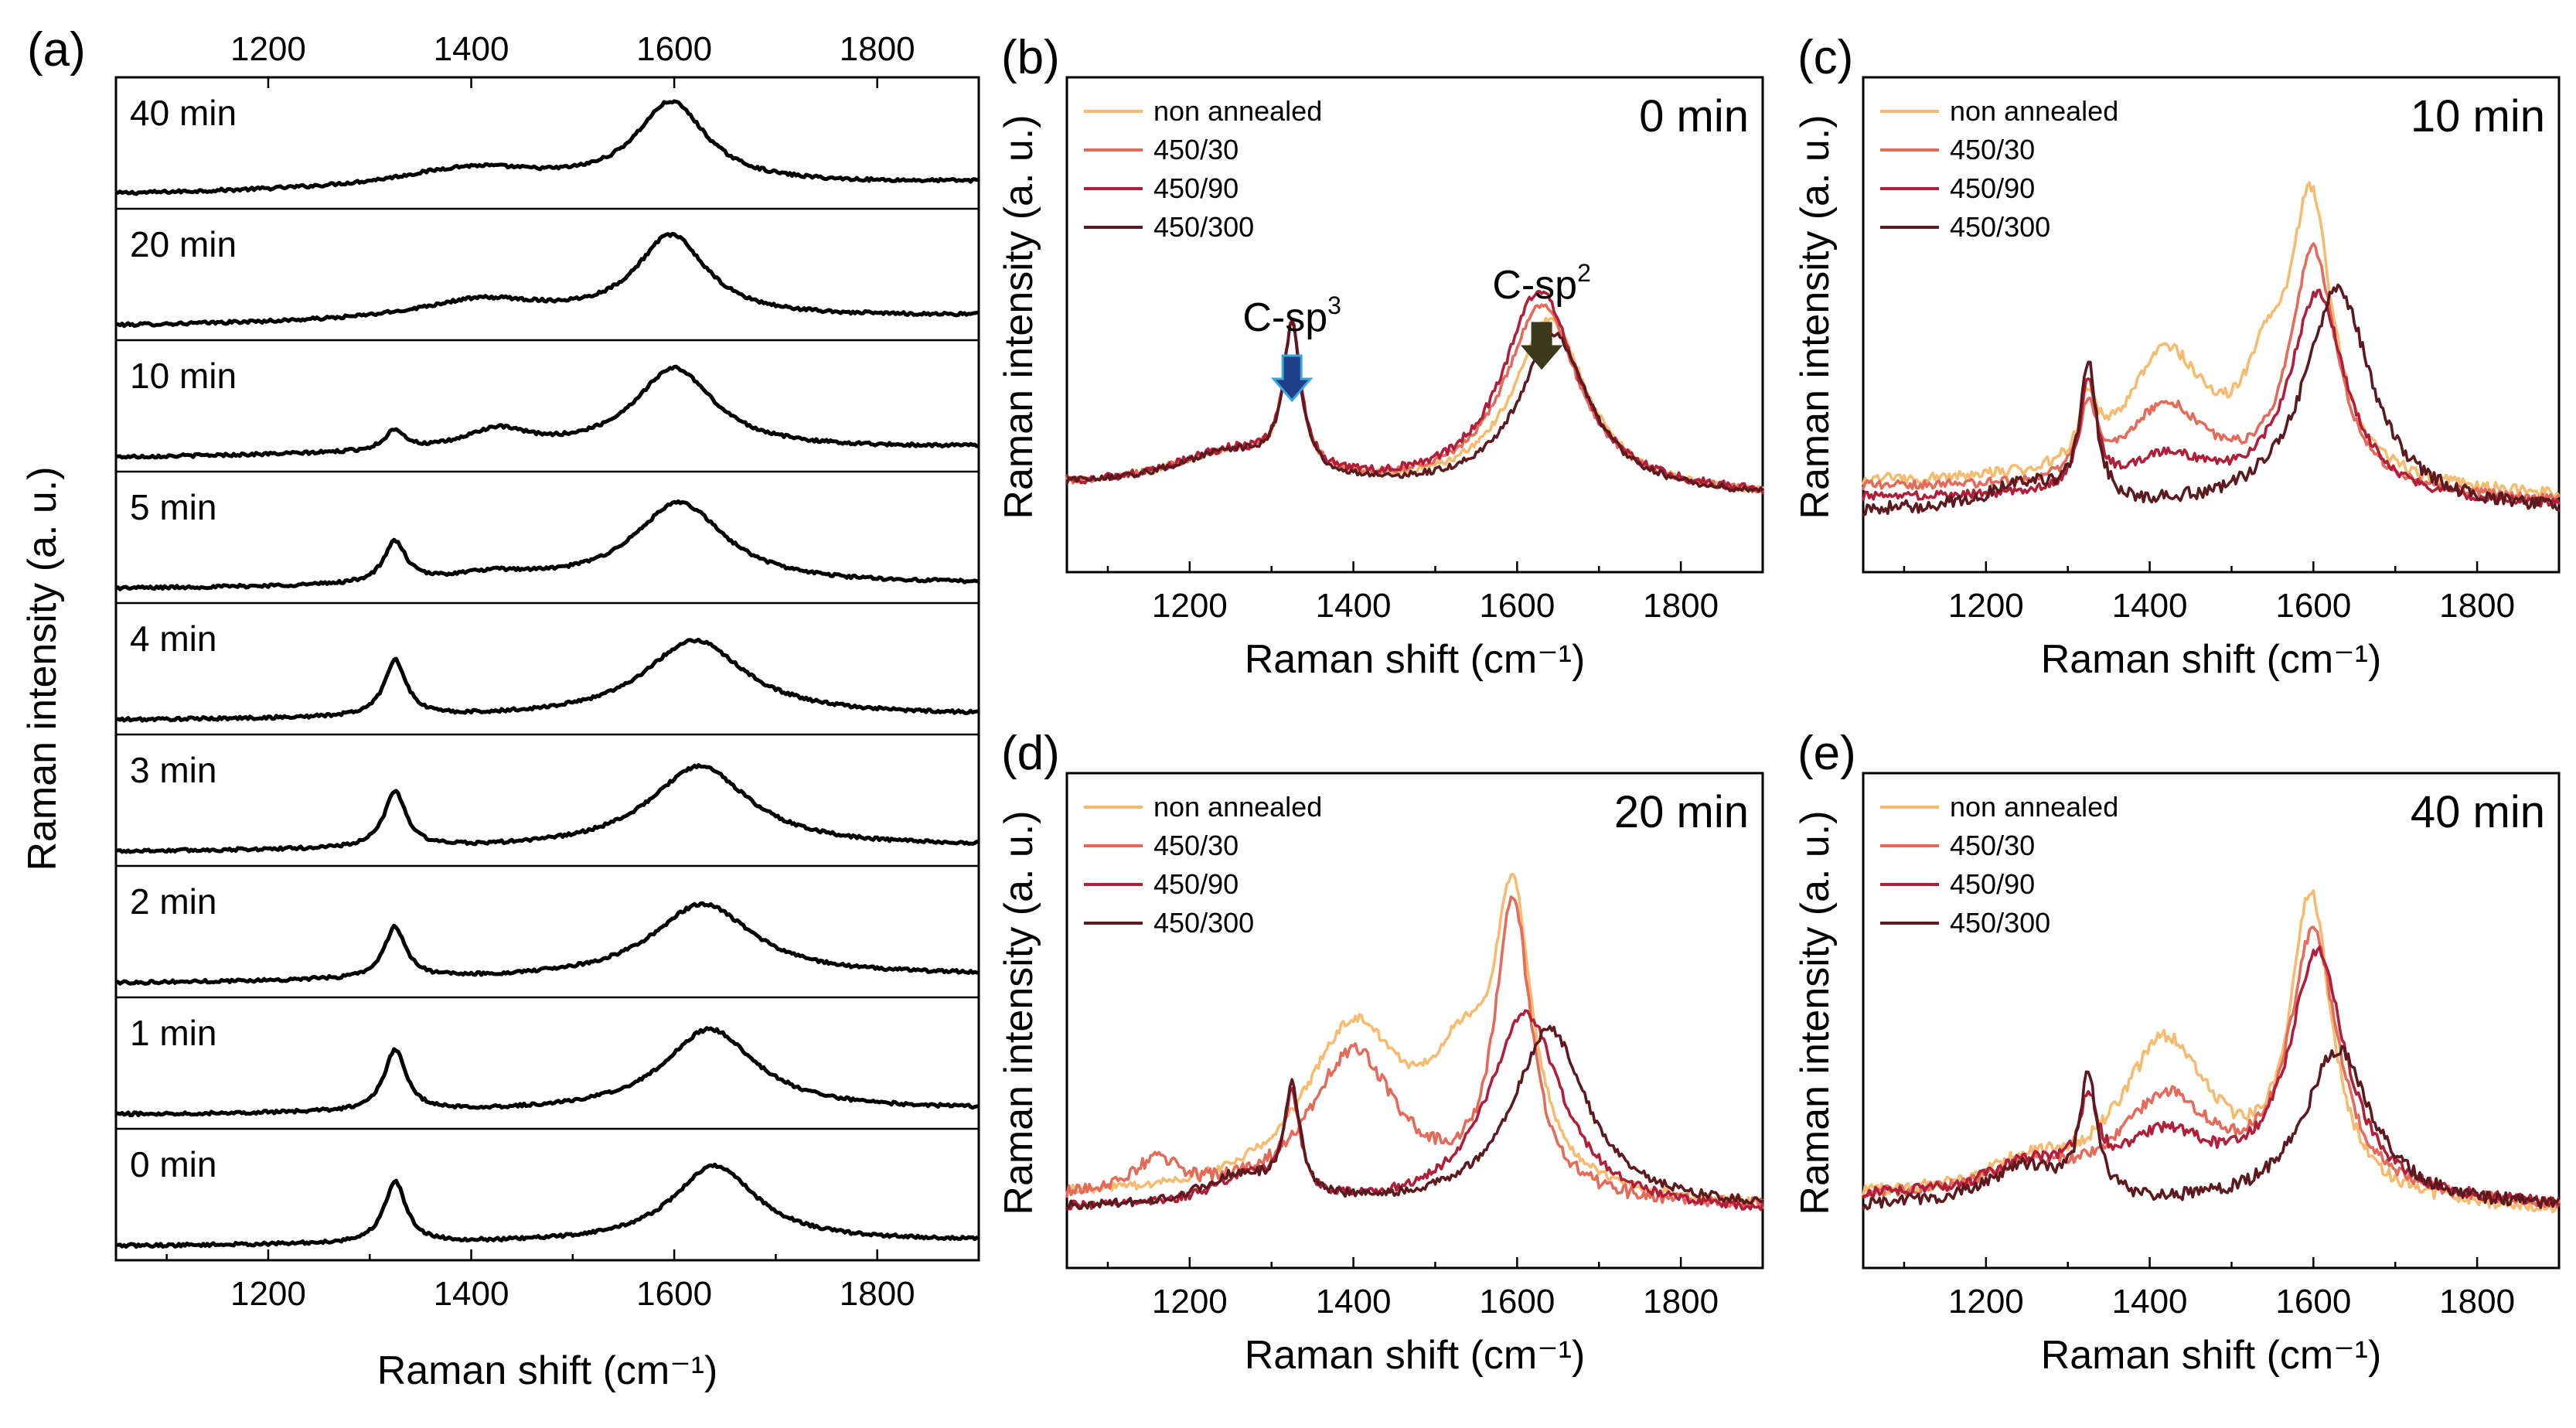 This screenshot has height=1428, width=2576. I want to click on stack-label: 20 min, so click(183, 244).